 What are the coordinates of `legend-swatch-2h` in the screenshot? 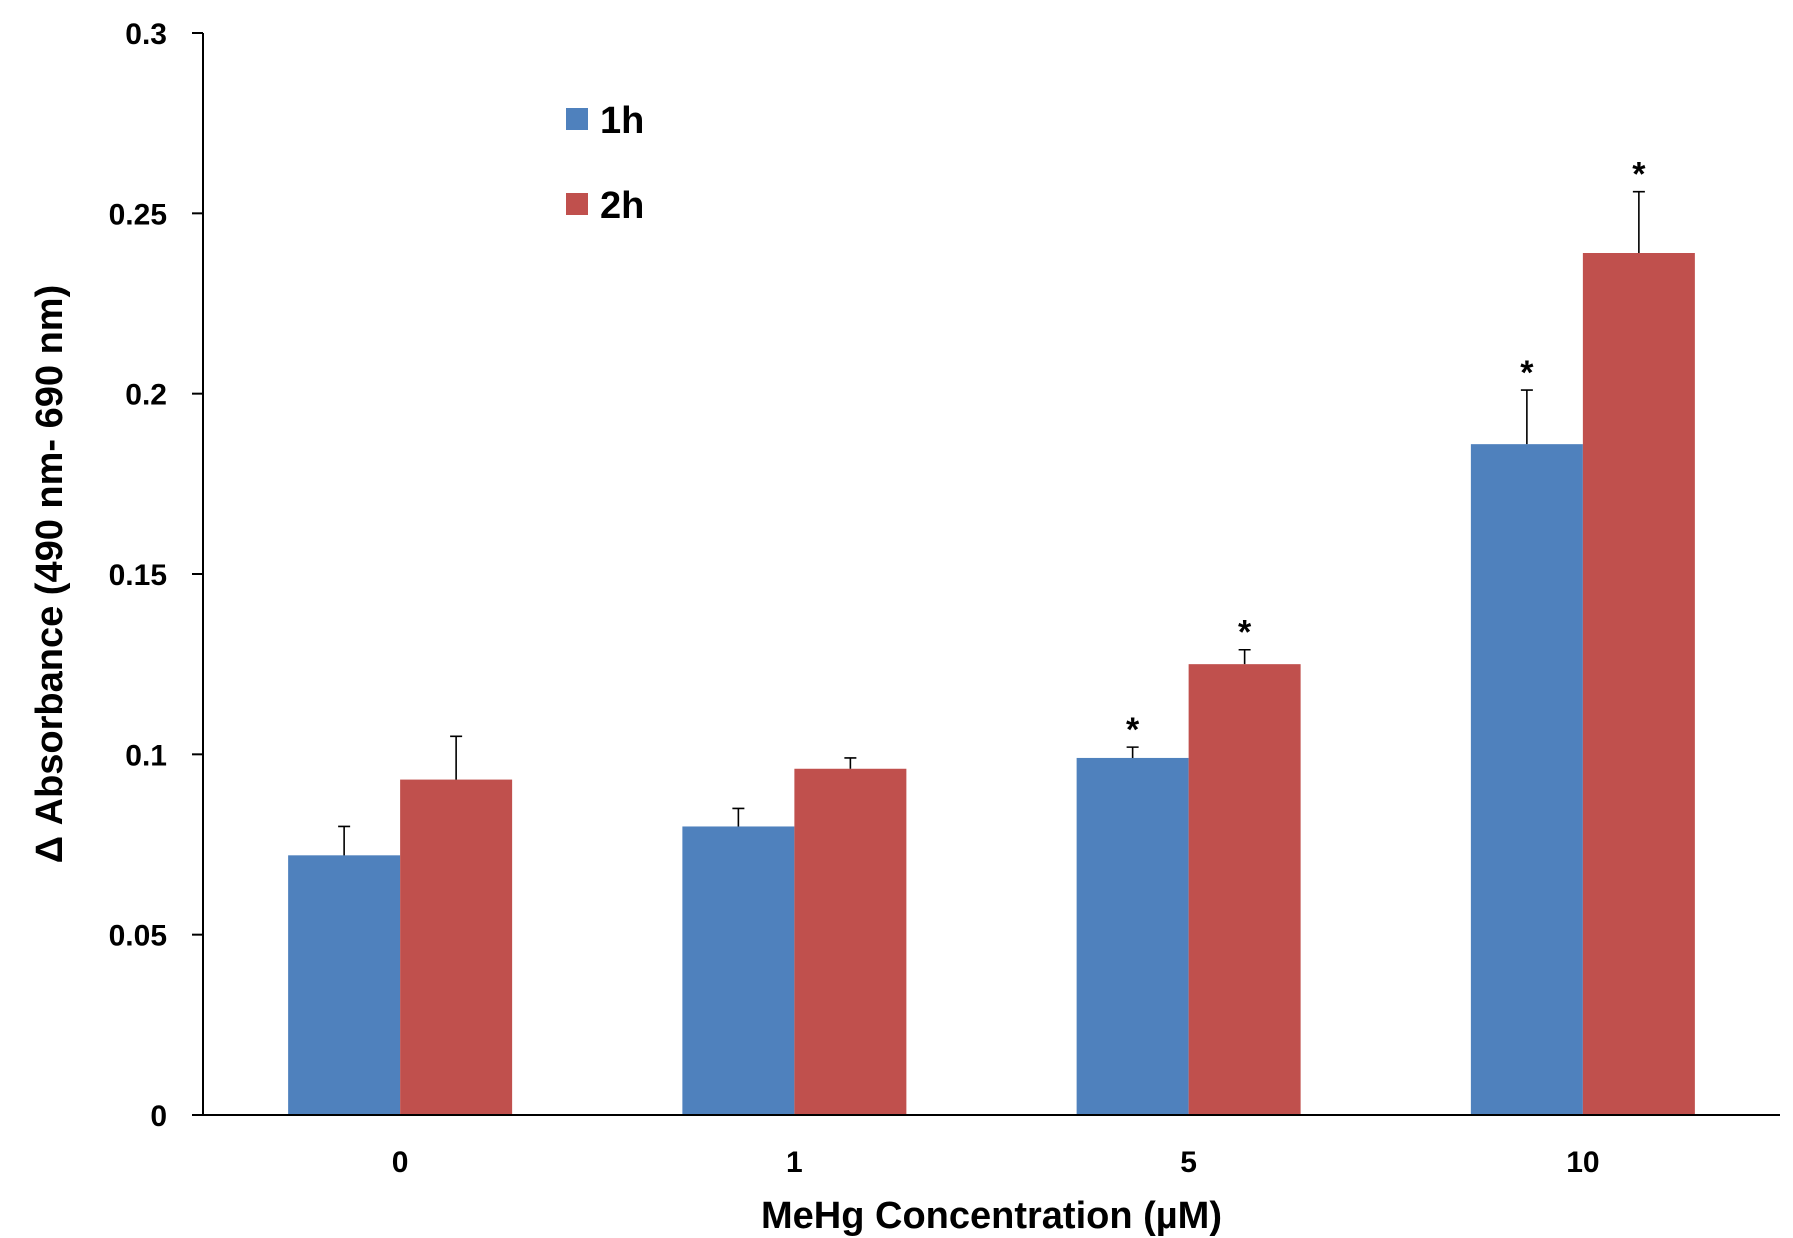 It's located at (577, 204).